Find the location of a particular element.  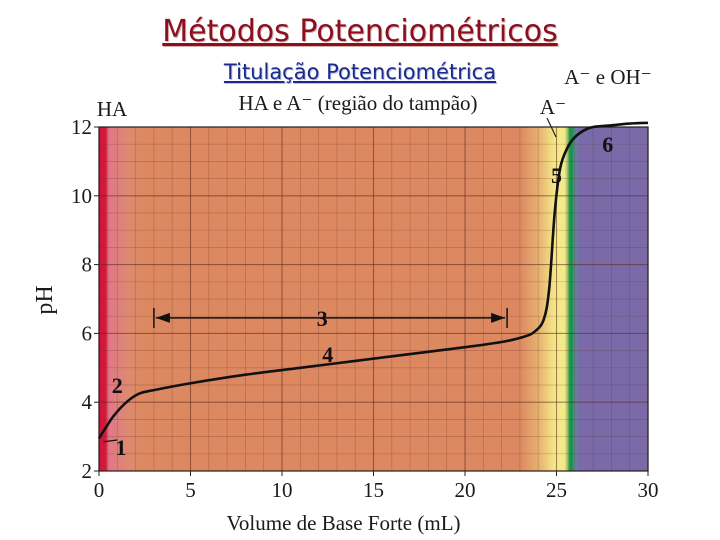

y-axis-label: pH is located at coordinates (45, 299).